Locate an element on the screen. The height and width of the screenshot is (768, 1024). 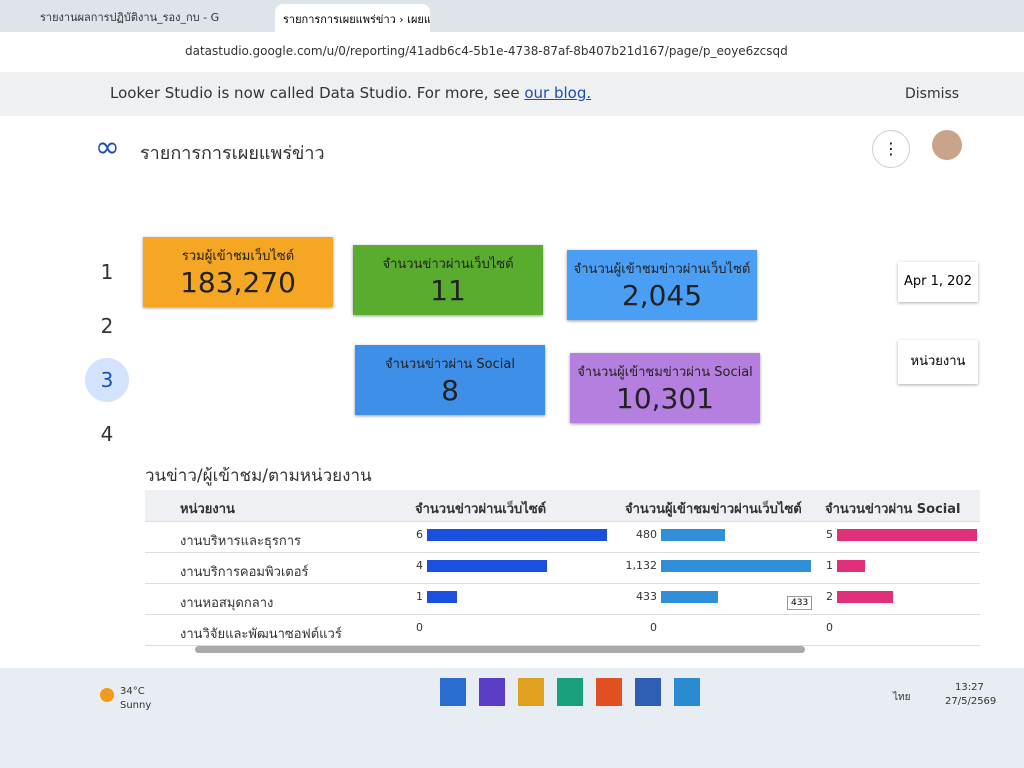
scorecard: รวมผู้เข้าชมเว็บไซต์ 183,270 is located at coordinates (238, 272).